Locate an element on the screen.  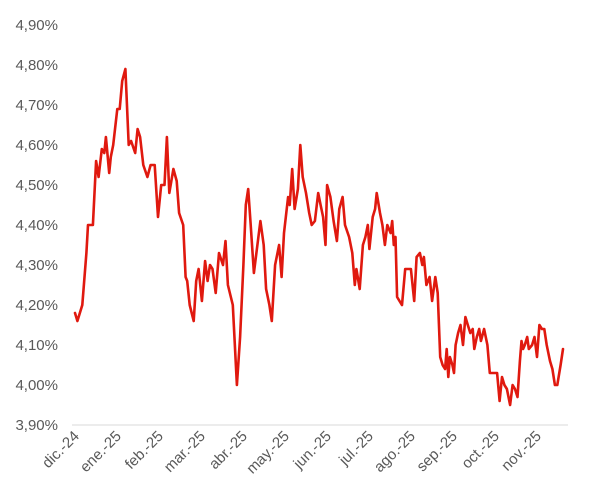
x-tick-label: may.-25 is located at coordinates (268, 453).